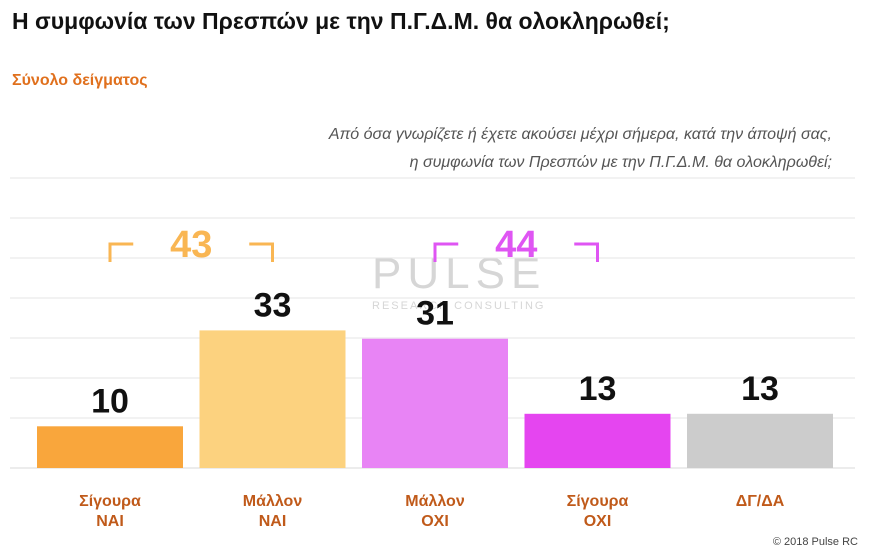  I want to click on group-total-label: 44, so click(516, 245).